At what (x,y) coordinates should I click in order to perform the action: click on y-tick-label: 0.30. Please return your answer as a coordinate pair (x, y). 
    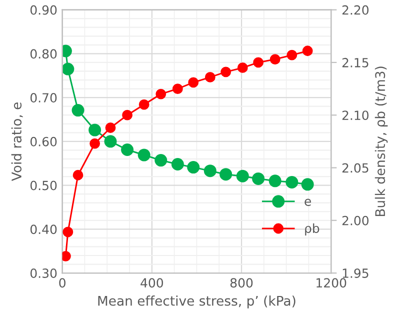
    Looking at the image, I should click on (43, 273).